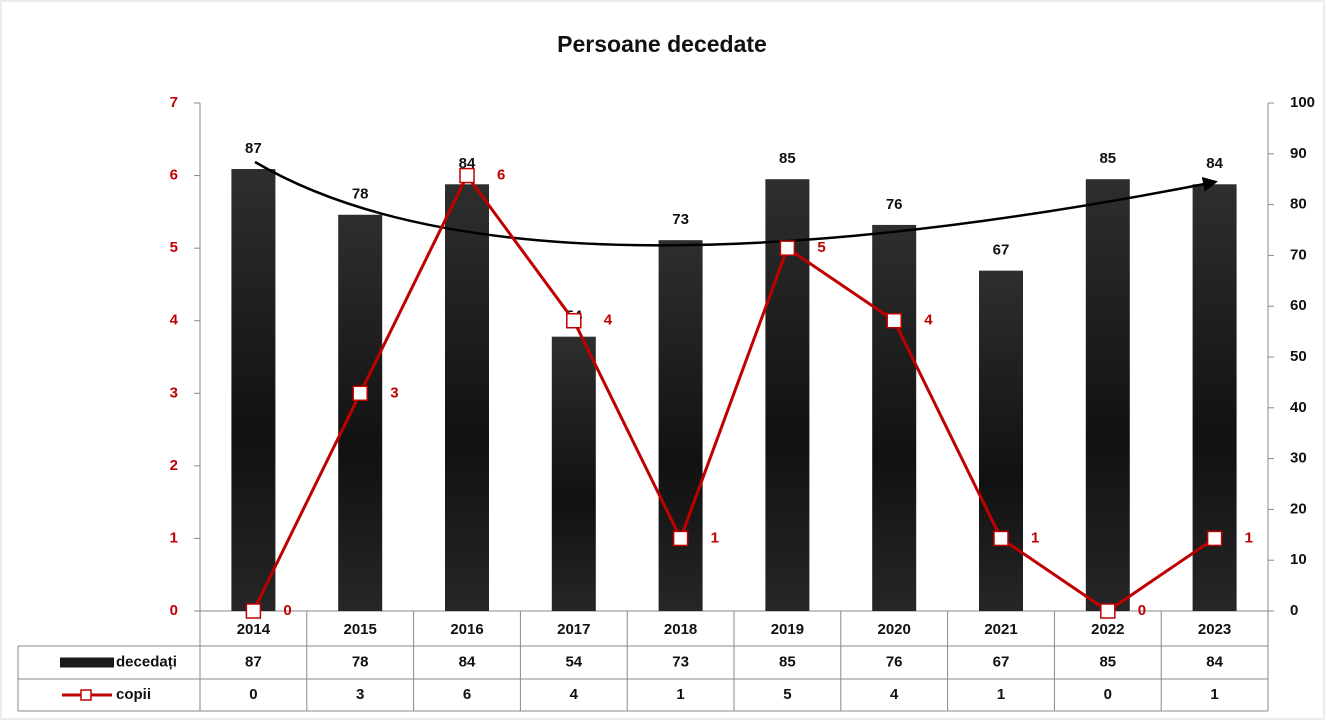  Describe the element at coordinates (1298, 305) in the screenshot. I see `y2-tick-label: 60` at that location.